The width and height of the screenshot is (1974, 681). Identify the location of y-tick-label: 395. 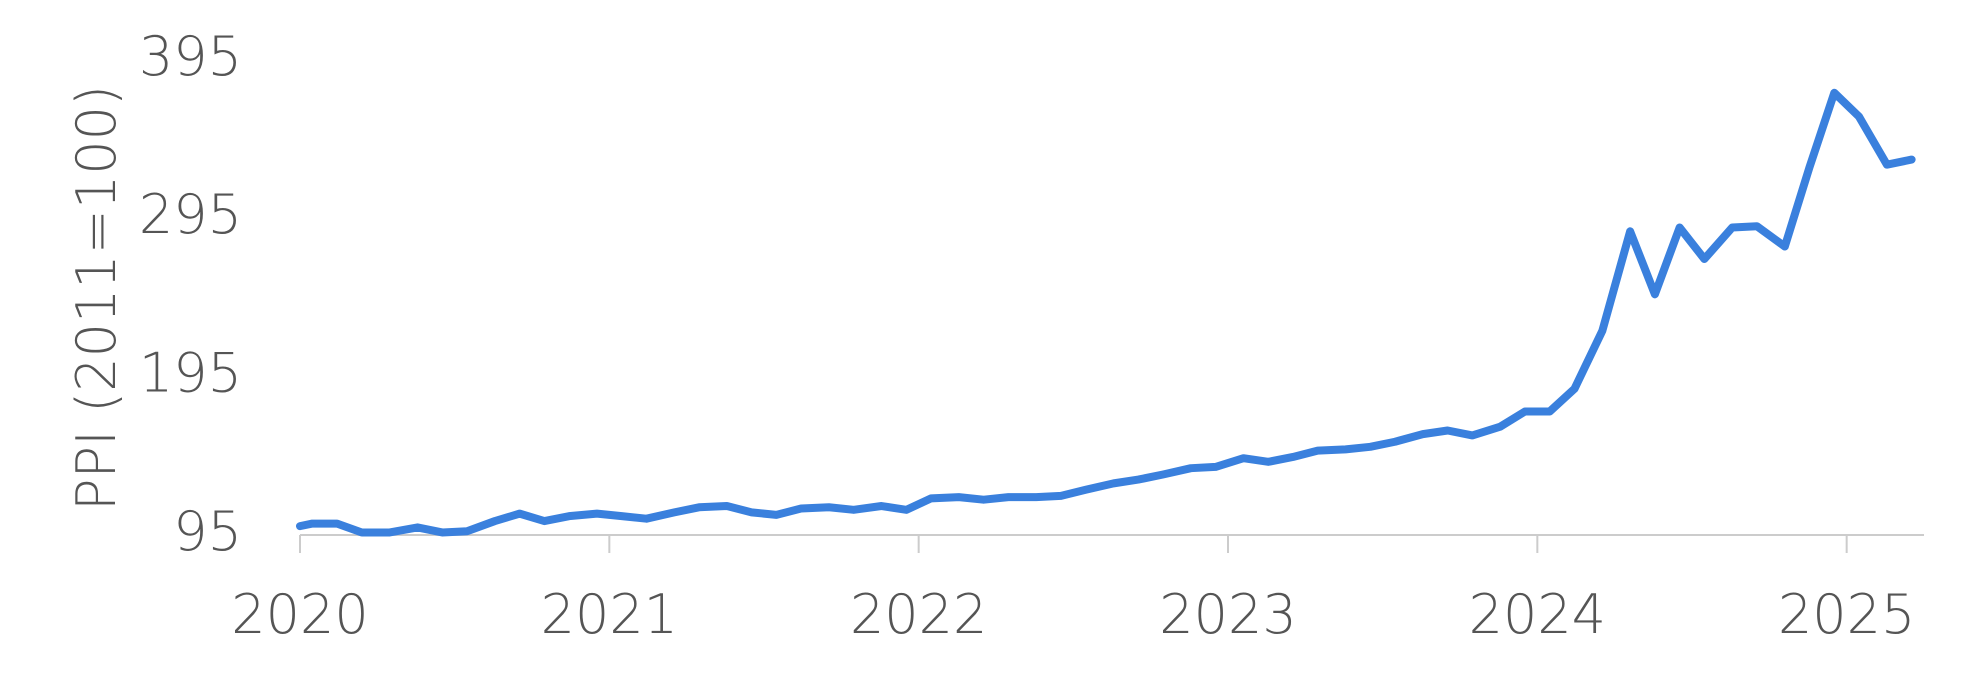
(190, 56).